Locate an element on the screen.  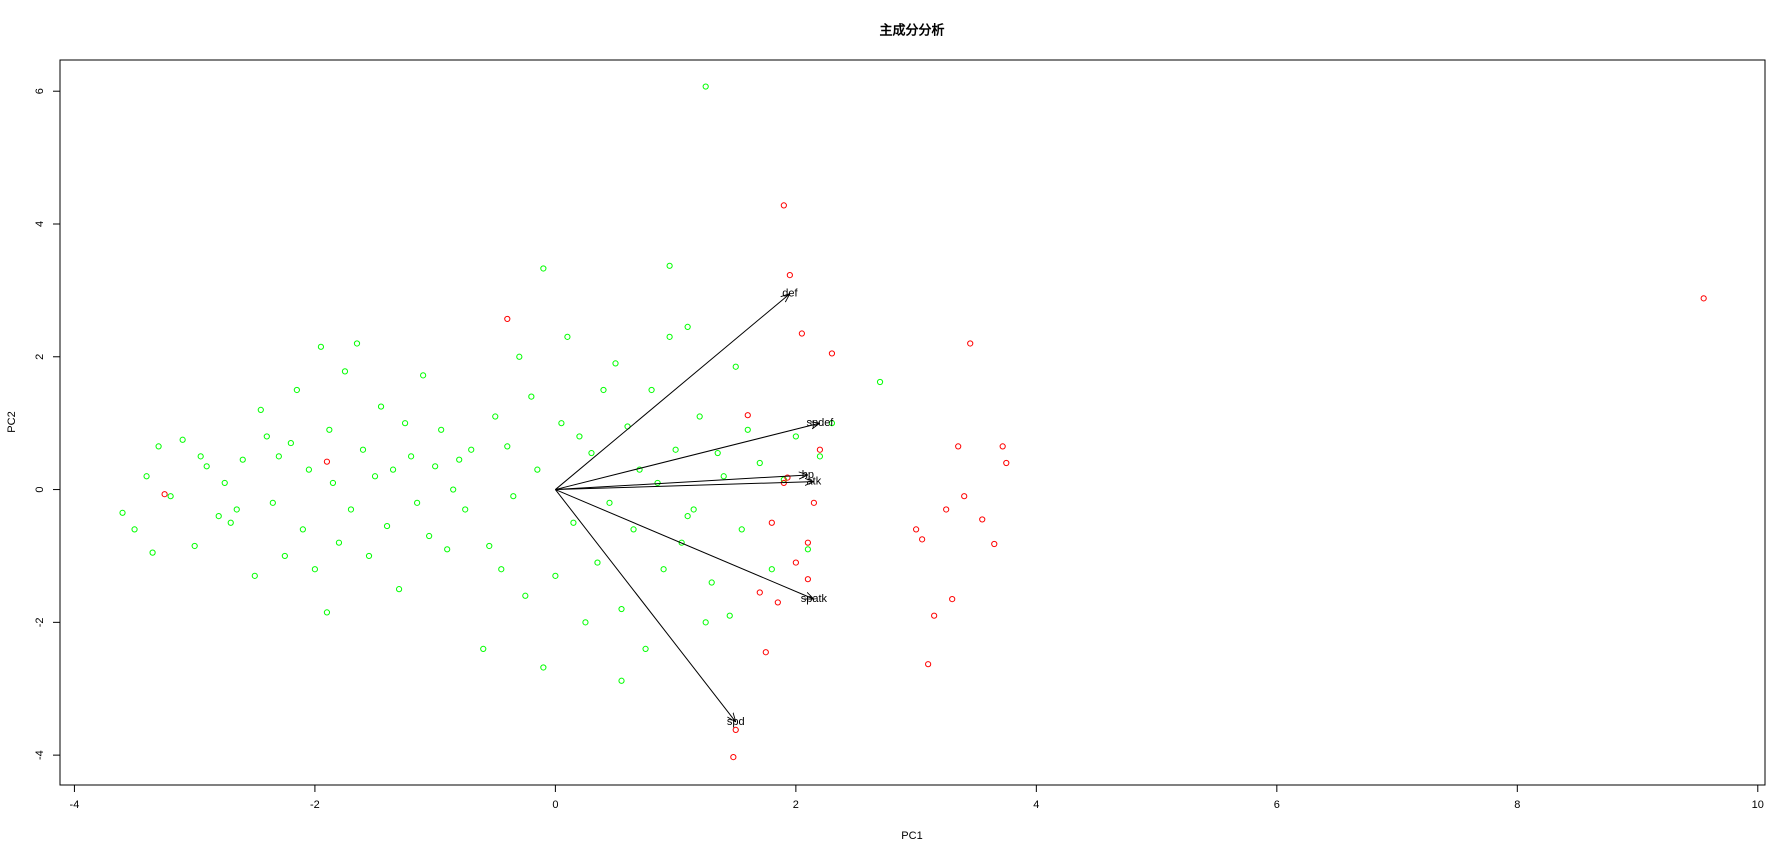
x-tick-label: 6 is located at coordinates (1277, 805).